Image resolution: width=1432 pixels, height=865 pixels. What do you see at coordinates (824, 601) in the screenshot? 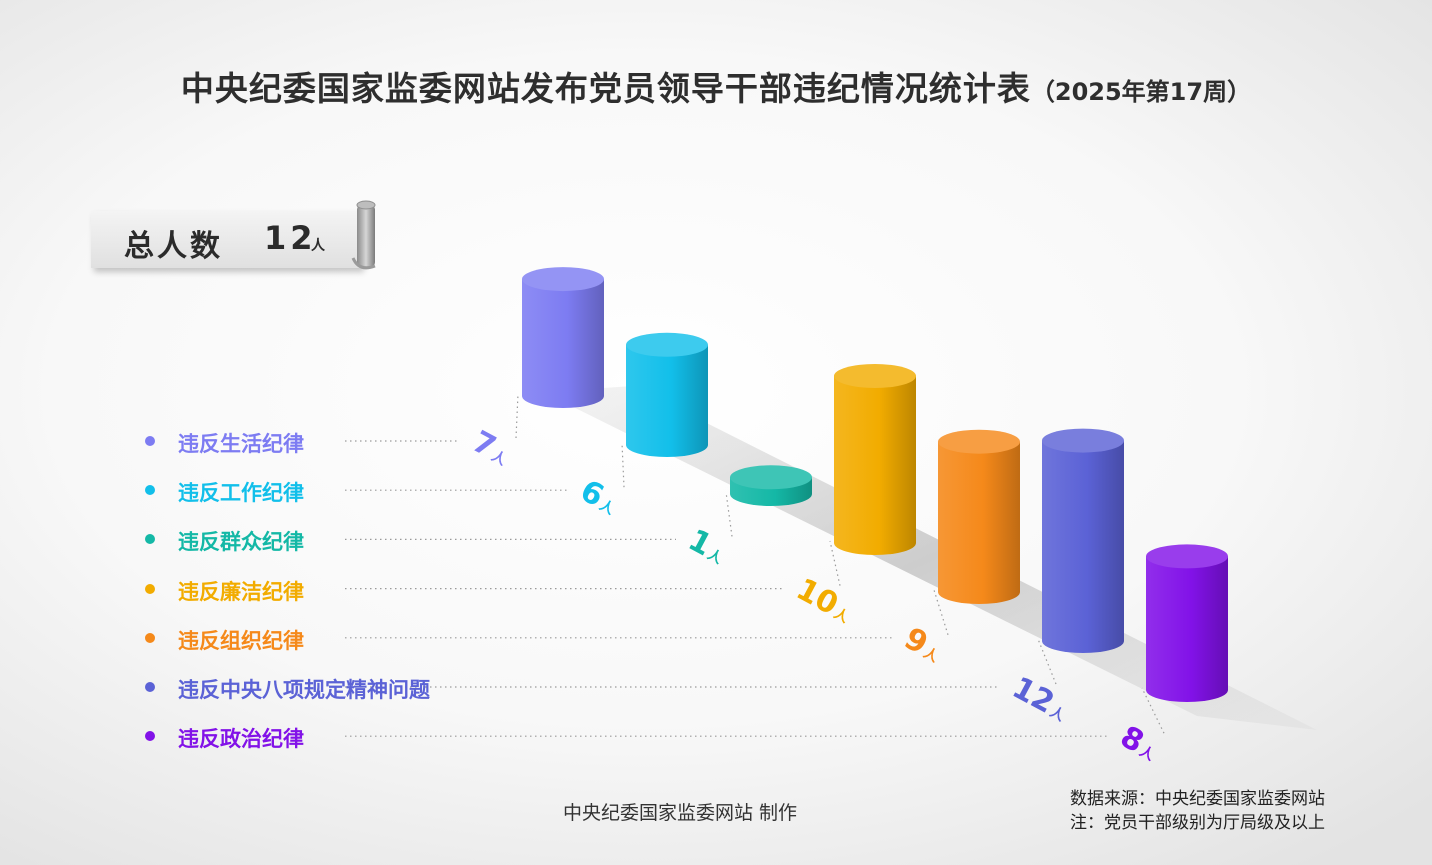
I see `value-label: 10人` at bounding box center [824, 601].